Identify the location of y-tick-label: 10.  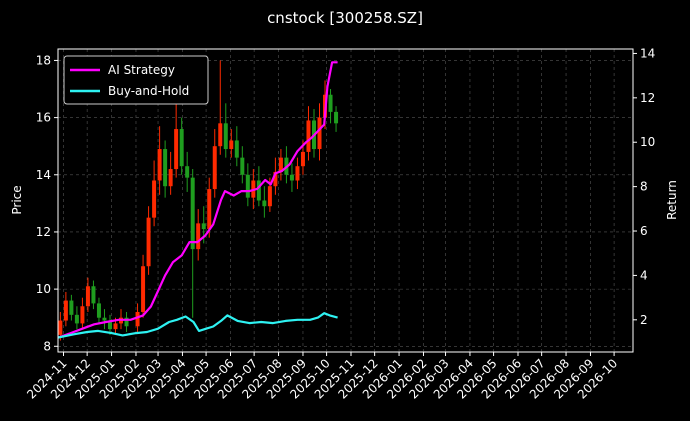
(43, 289).